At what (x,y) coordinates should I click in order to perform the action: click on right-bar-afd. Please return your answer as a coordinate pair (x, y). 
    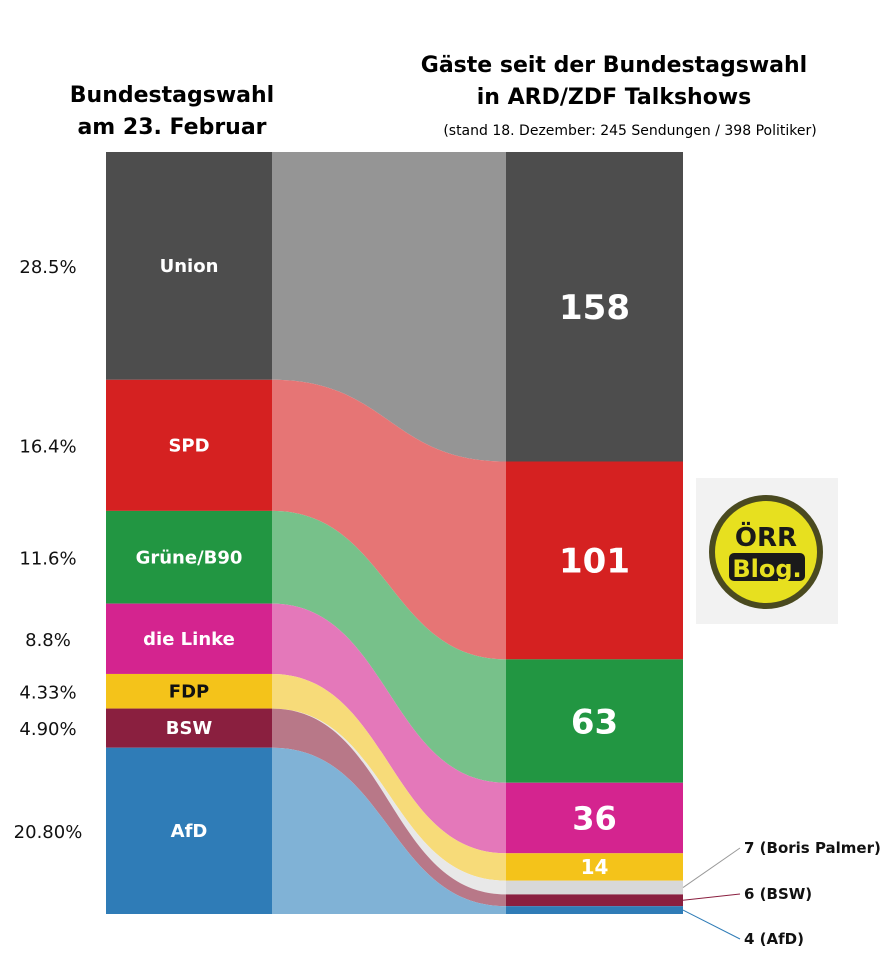
    Looking at the image, I should click on (594, 910).